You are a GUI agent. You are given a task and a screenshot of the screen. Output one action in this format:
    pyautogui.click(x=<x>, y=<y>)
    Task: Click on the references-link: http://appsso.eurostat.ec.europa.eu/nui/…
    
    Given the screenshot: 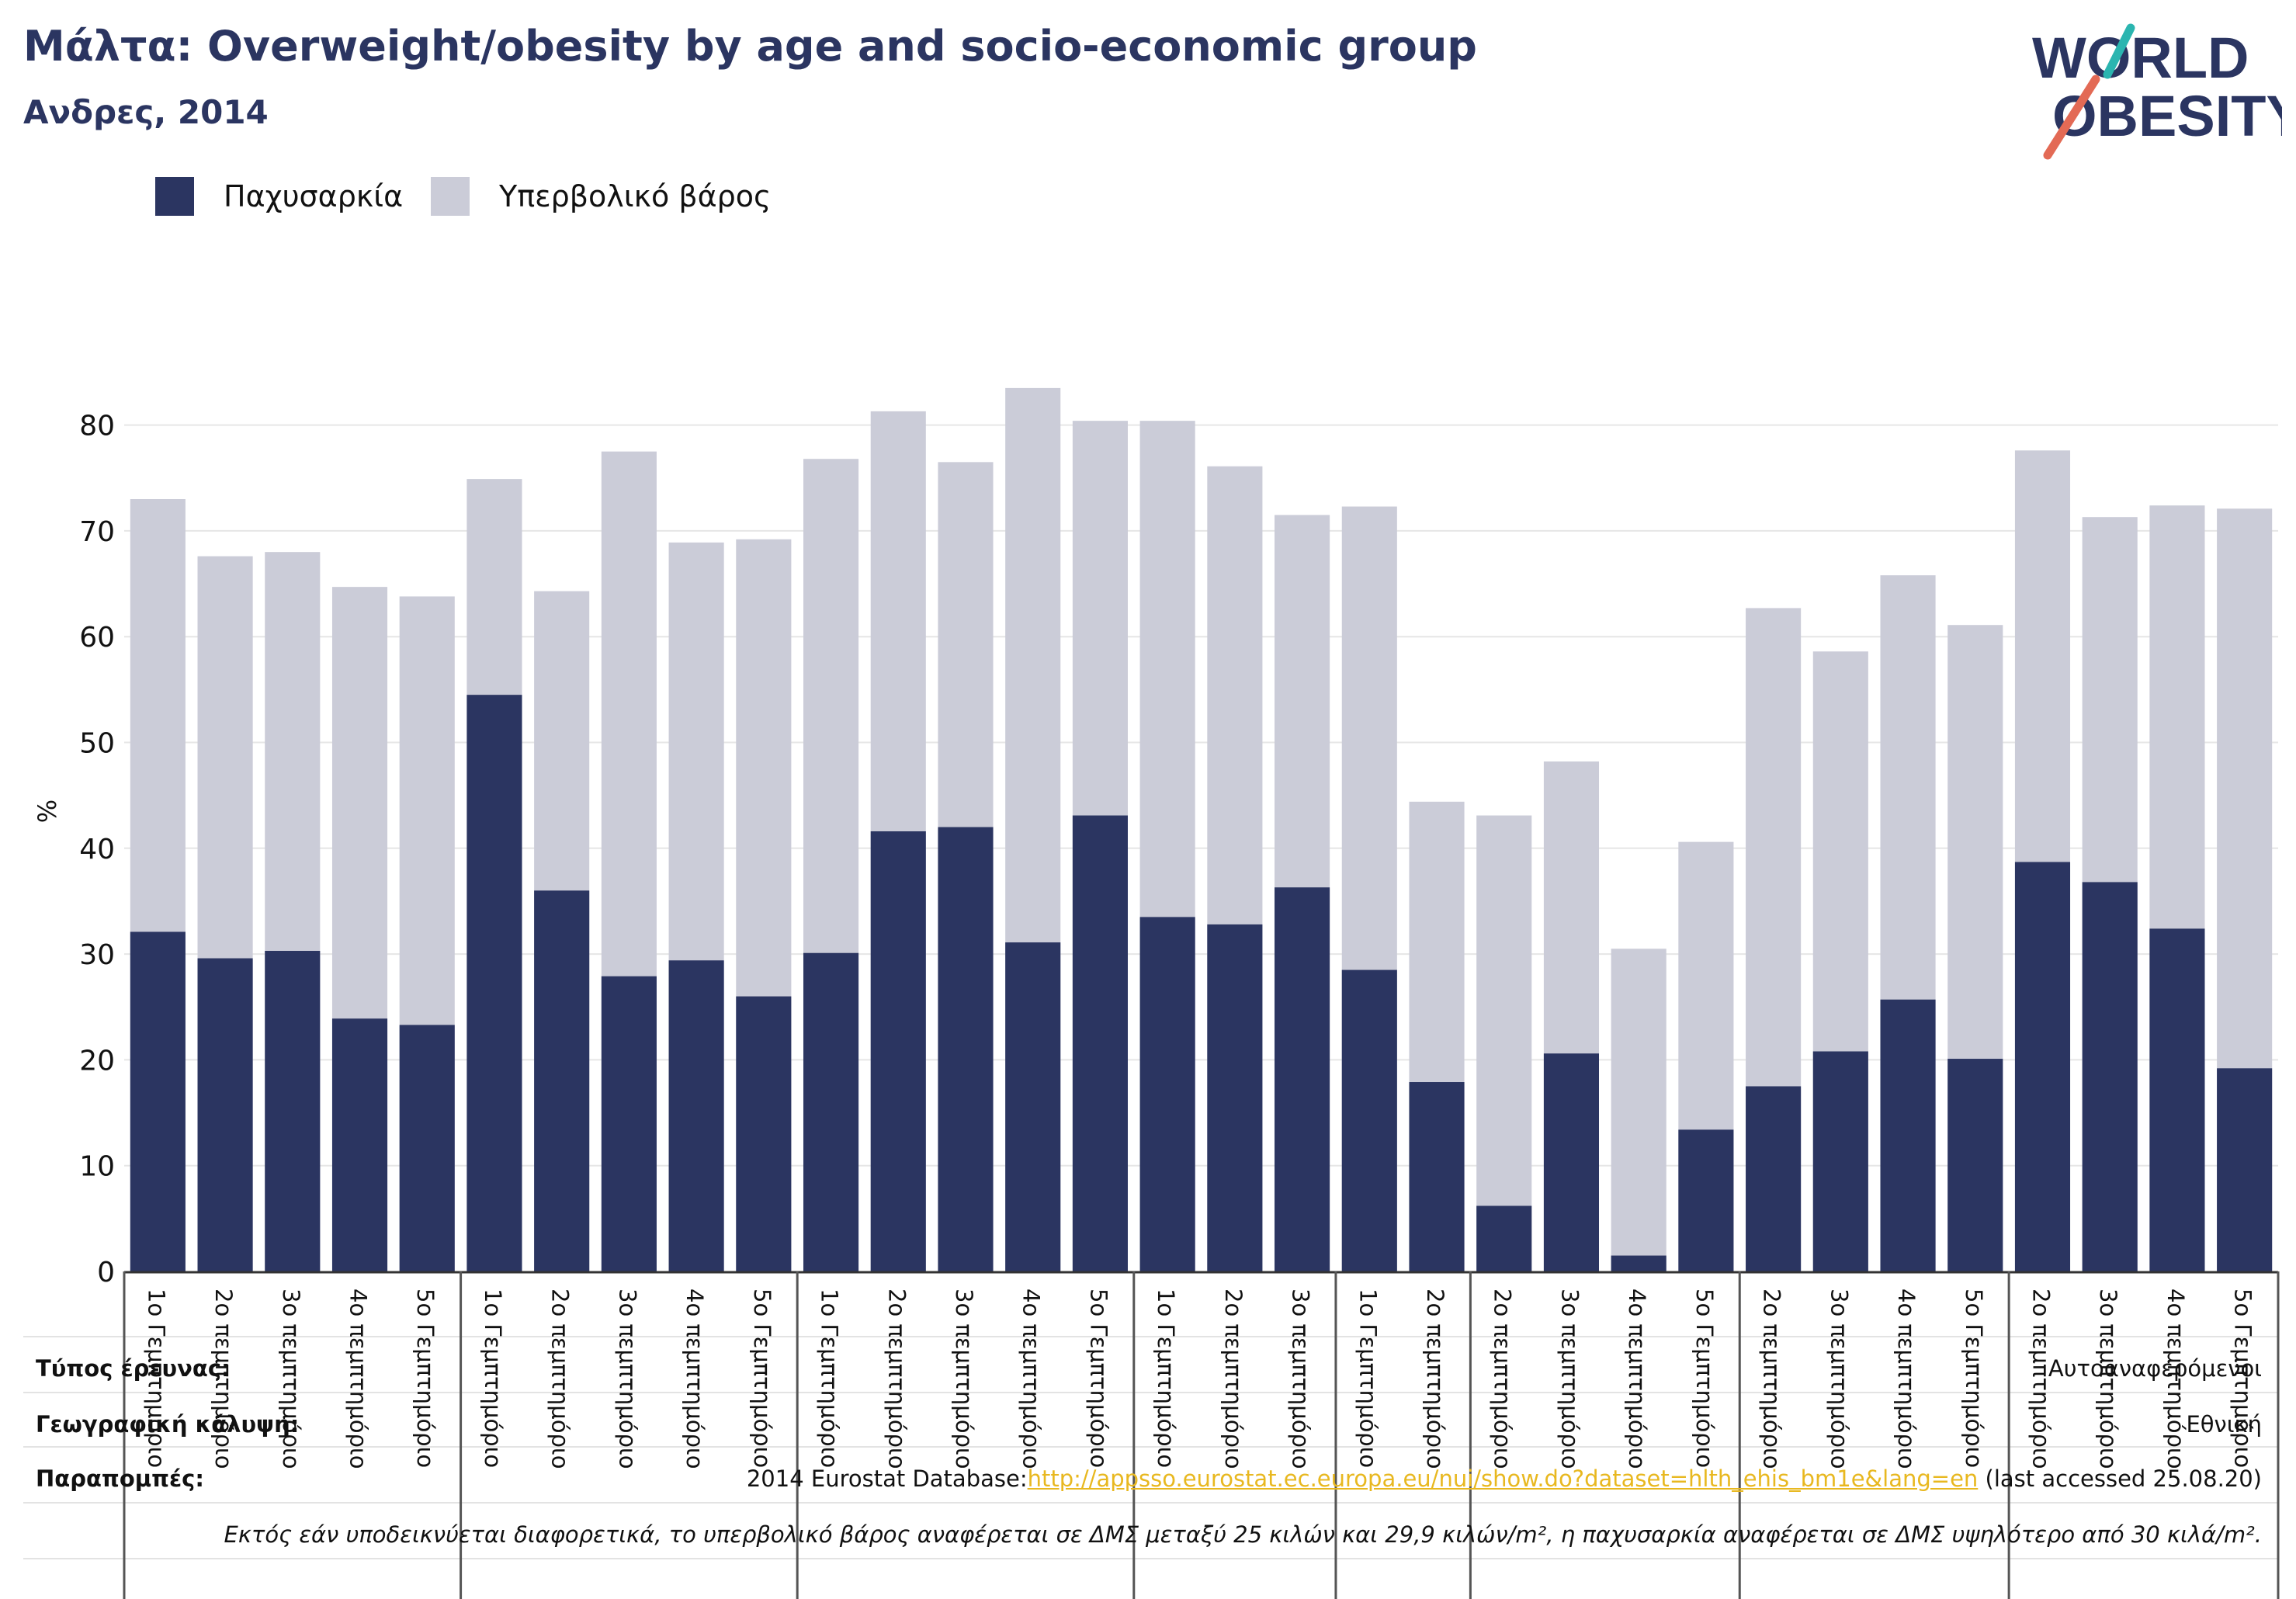 What is the action you would take?
    pyautogui.click(x=1503, y=1478)
    